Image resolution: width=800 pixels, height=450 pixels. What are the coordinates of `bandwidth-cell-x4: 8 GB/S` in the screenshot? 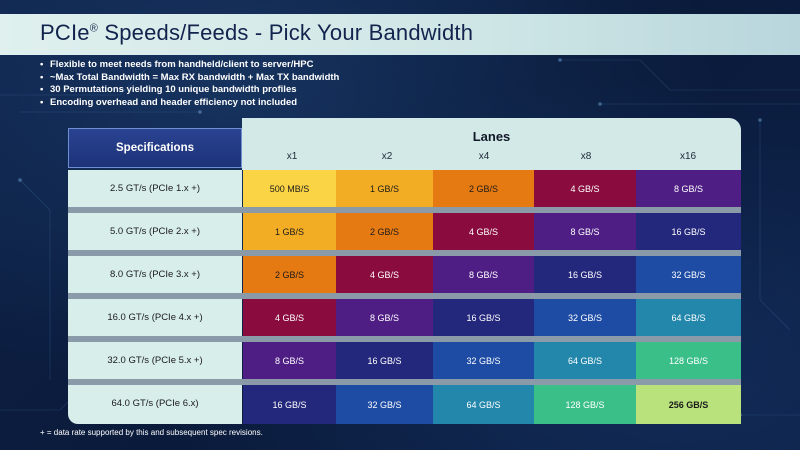 It's located at (483, 274).